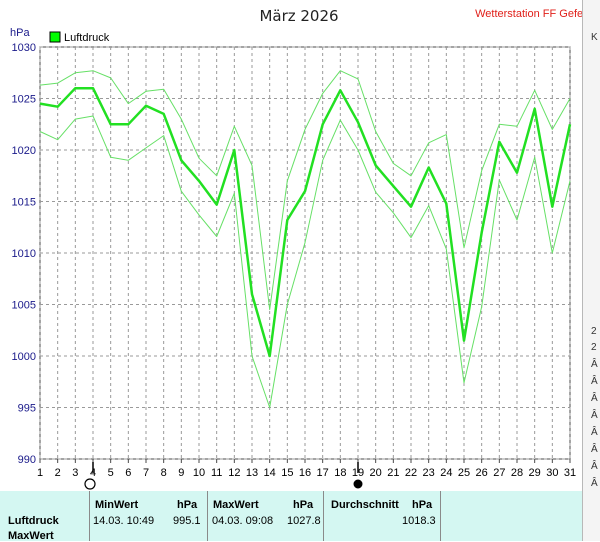 This screenshot has height=542, width=600. I want to click on x-tick-label: 21, so click(393, 473).